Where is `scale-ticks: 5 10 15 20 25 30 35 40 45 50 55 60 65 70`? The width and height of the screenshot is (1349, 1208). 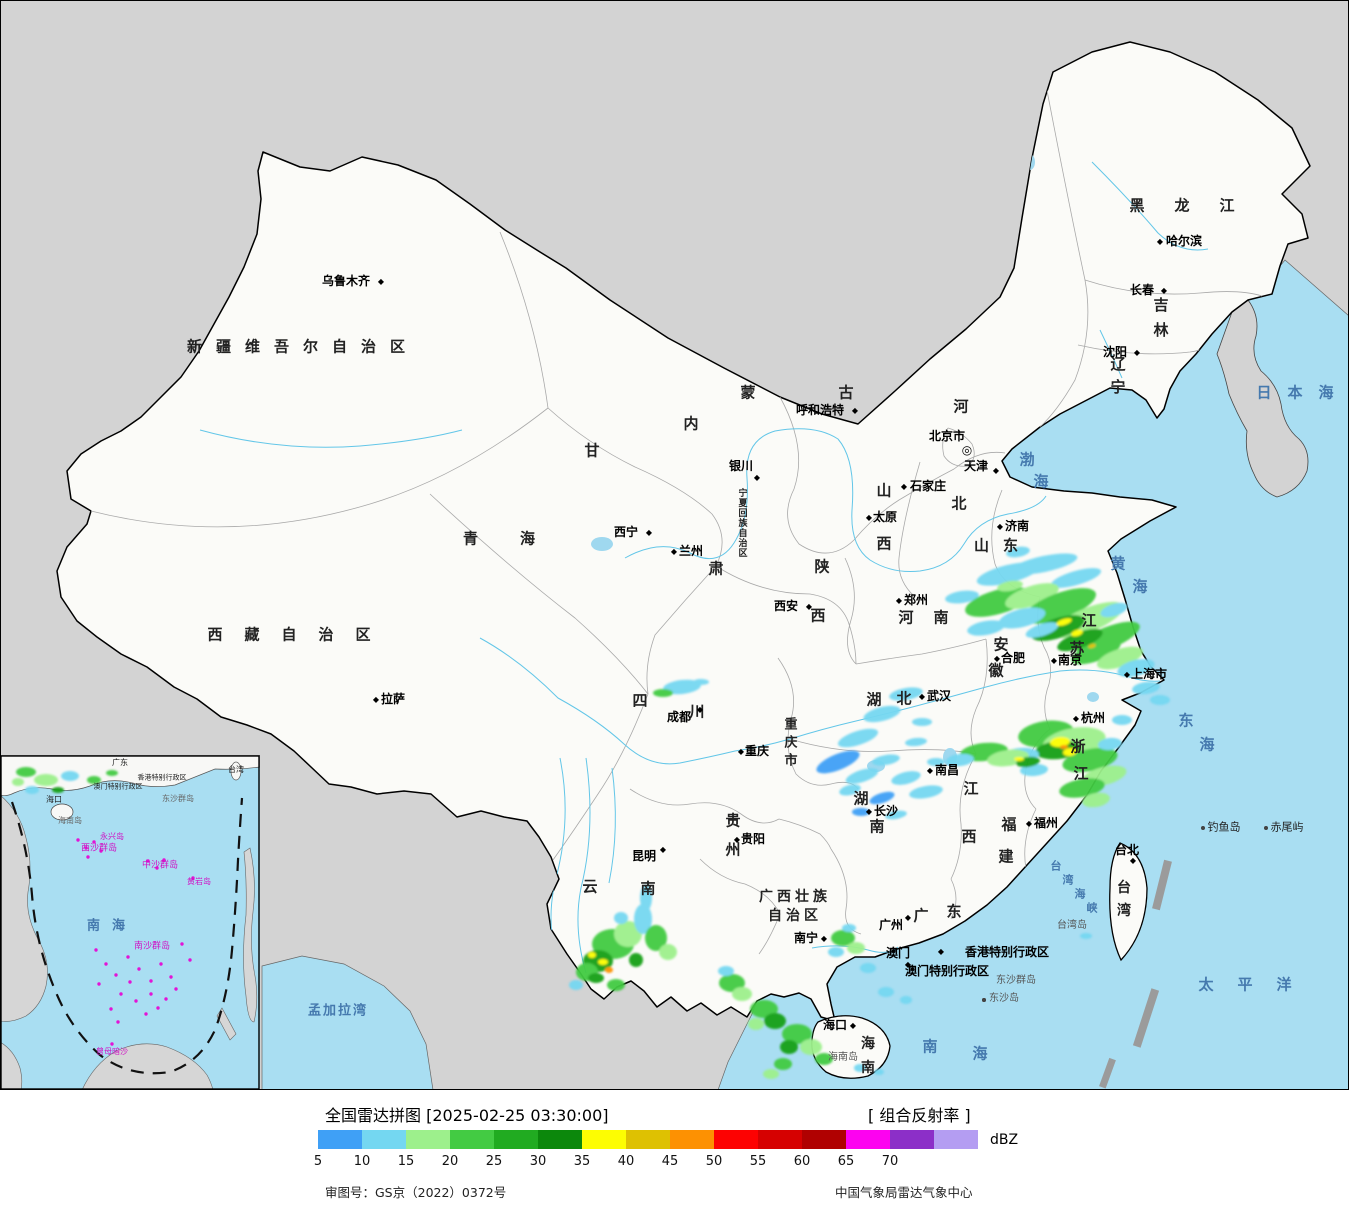 scale-ticks: 5 10 15 20 25 30 35 40 45 50 55 60 65 70 is located at coordinates (674, 1162).